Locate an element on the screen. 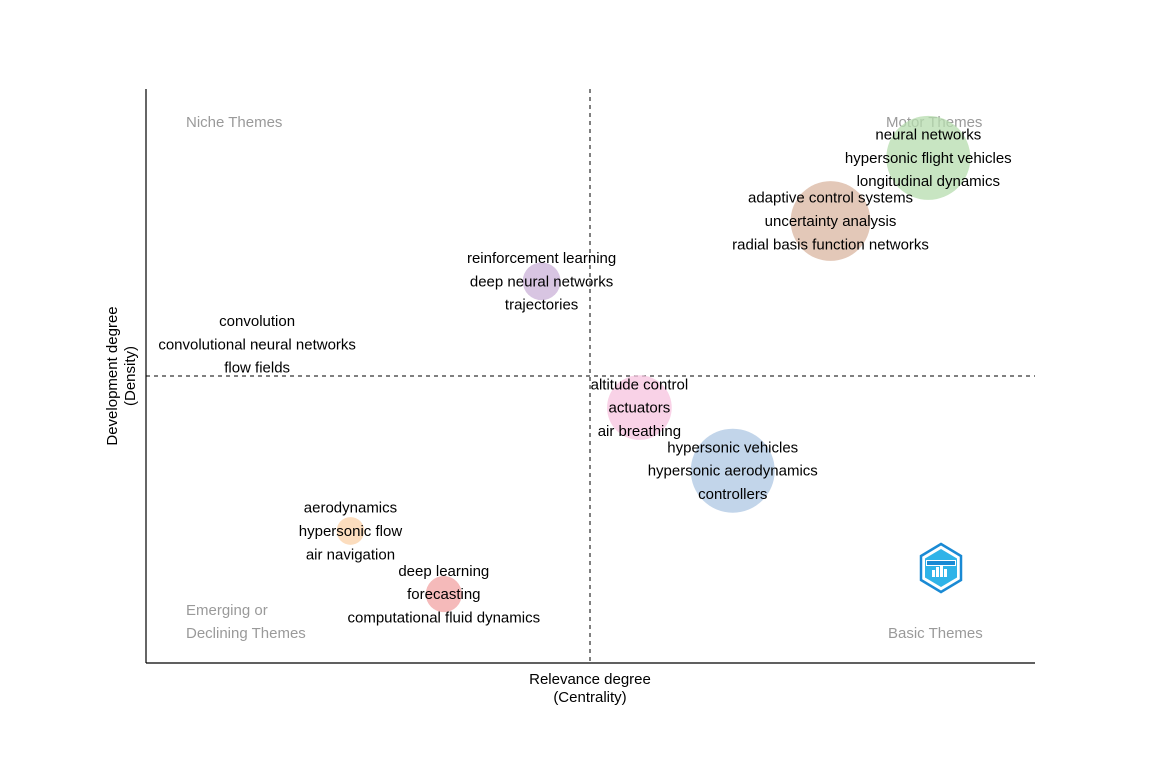 The width and height of the screenshot is (1150, 769). quadrant-label-basic: Basic Themes is located at coordinates (935, 633).